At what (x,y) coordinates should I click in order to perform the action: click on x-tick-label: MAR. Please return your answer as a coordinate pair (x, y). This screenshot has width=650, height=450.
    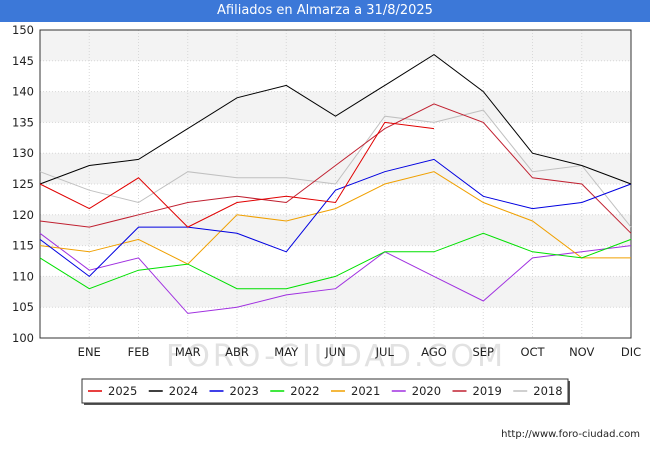
    Looking at the image, I should click on (188, 352).